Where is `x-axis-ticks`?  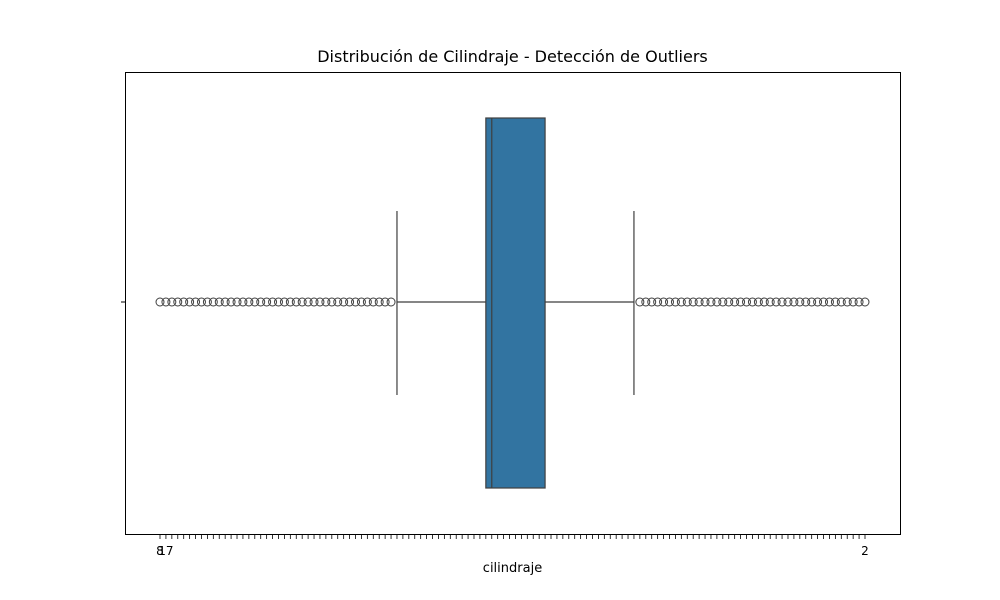 x-axis-ticks is located at coordinates (512, 537).